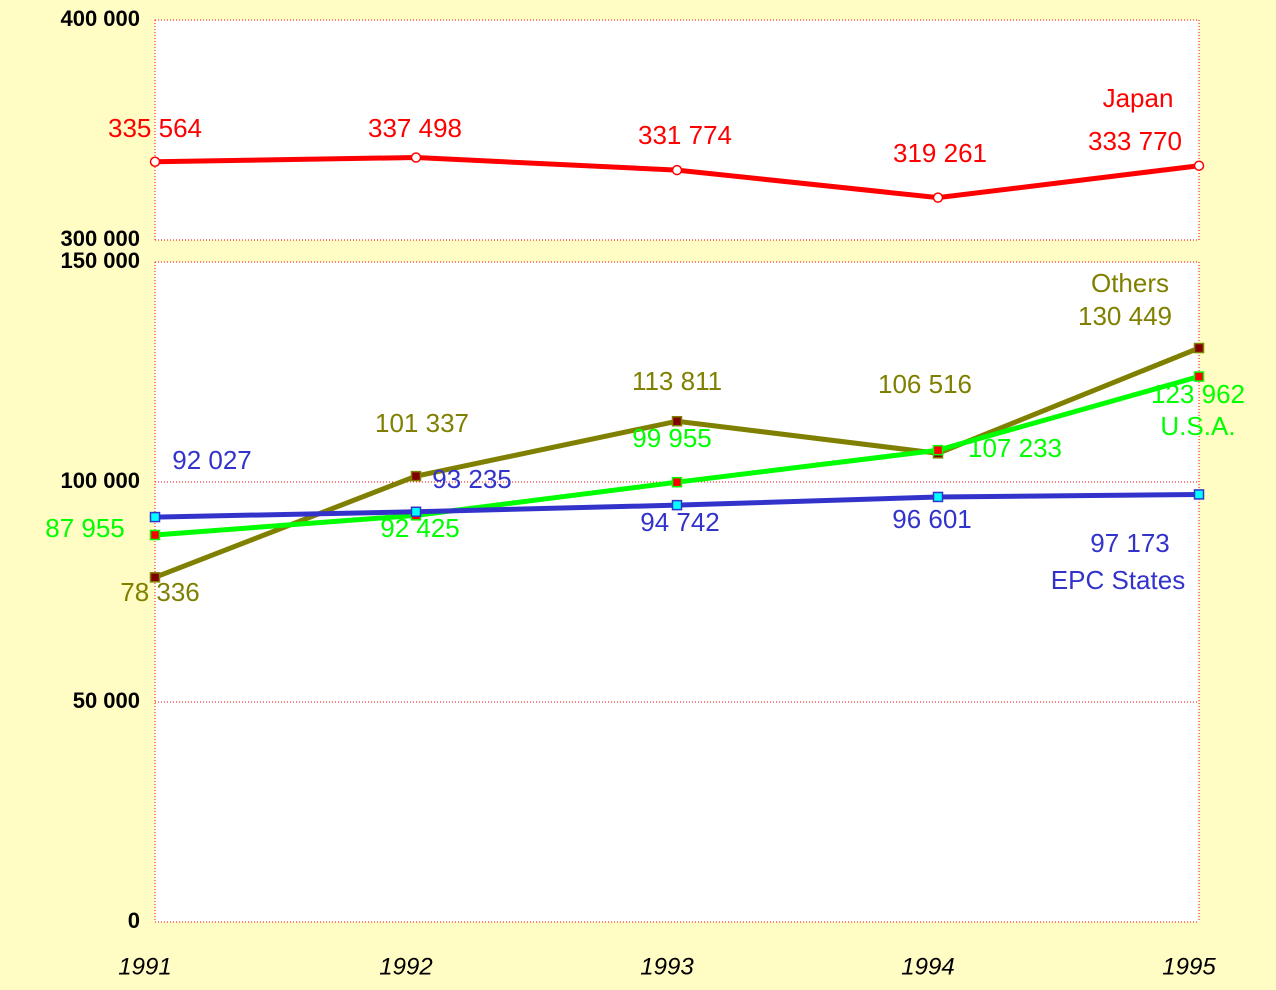  Describe the element at coordinates (1198, 394) in the screenshot. I see `data-label: 123 962` at that location.